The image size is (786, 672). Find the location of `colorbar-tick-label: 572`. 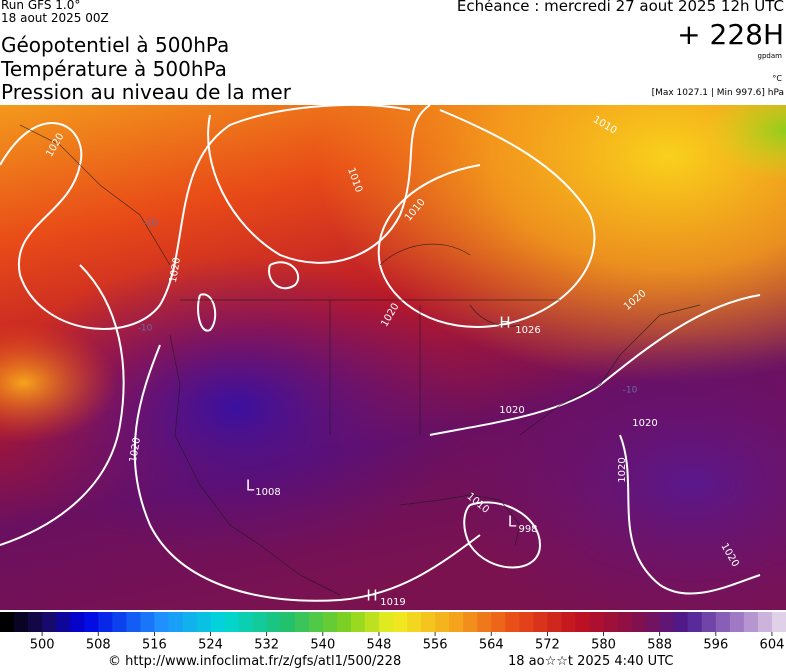

colorbar-tick-label: 572 is located at coordinates (547, 645).